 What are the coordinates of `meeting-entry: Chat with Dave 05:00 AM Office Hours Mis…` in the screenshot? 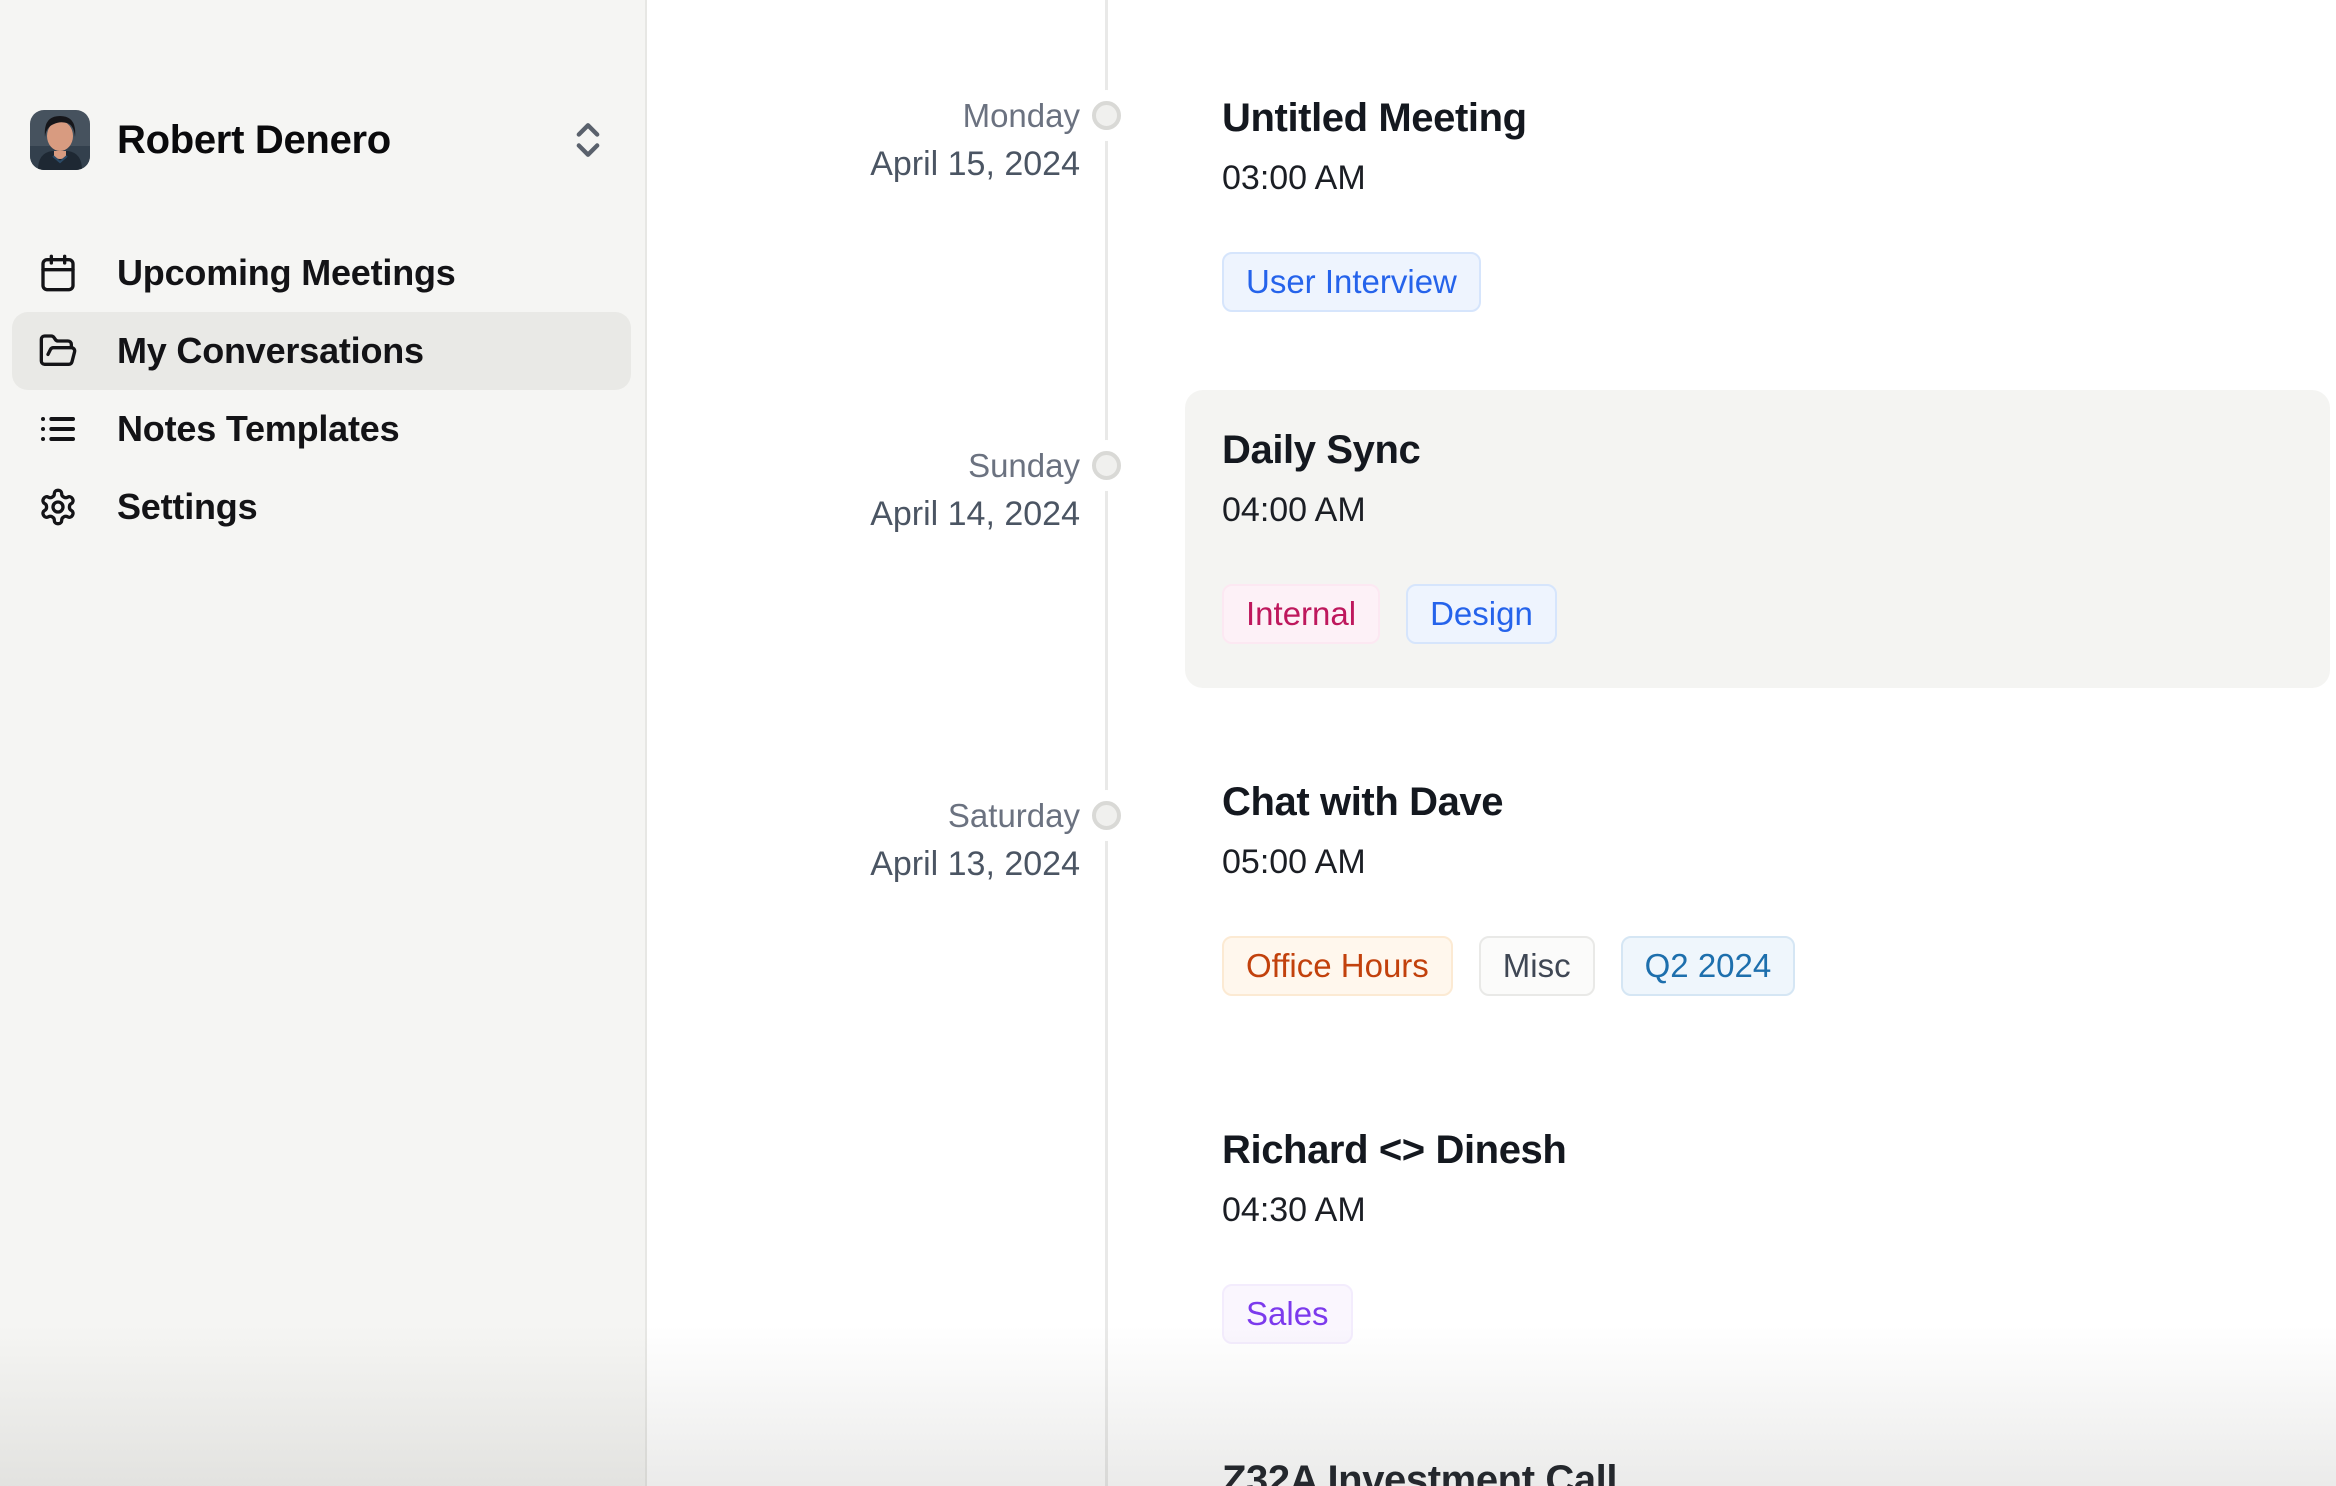 It's located at (1521, 887).